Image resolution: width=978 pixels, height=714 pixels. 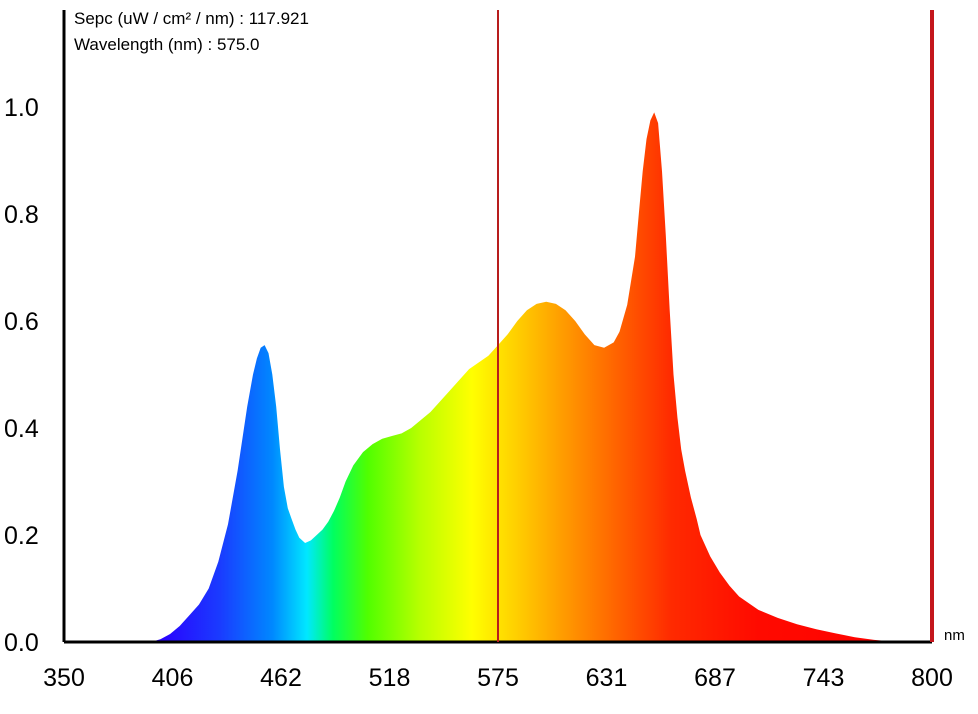 I want to click on y-tick-label: 0.6, so click(x=21, y=322).